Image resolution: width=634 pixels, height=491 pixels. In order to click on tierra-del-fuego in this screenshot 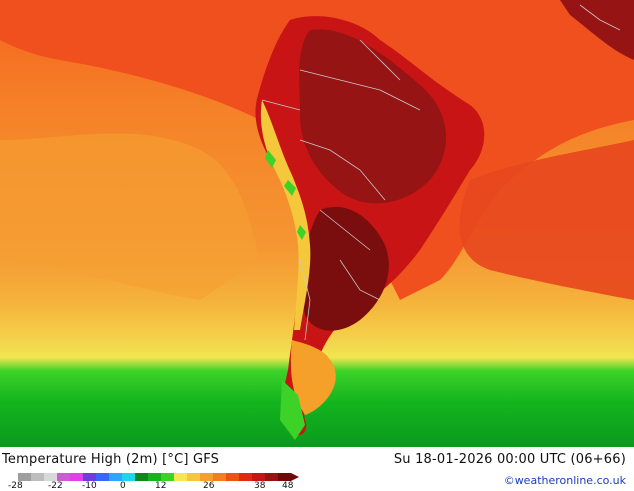, I will do `click(292, 410)`.